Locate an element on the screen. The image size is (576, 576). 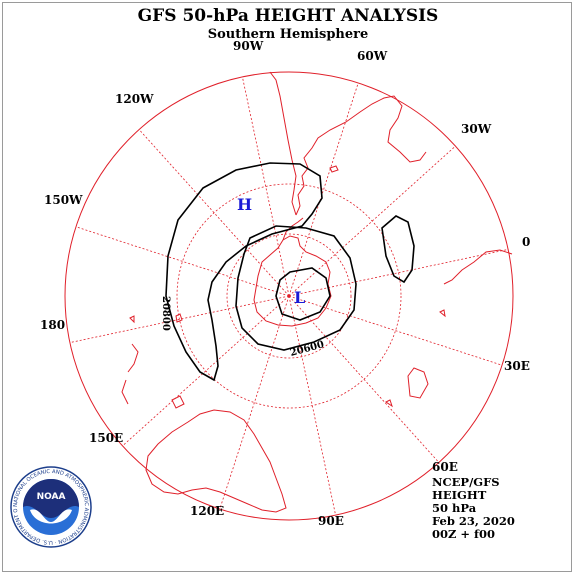
longitude-label-120e: 120E is located at coordinates (207, 511).